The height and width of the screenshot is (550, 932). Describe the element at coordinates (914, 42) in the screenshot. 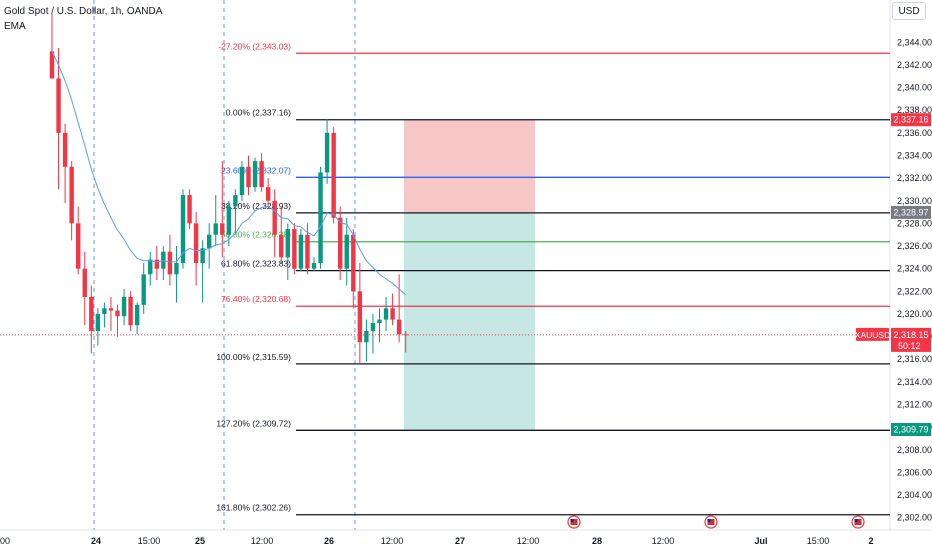

I see `y-tick-label: 2,344.00` at that location.